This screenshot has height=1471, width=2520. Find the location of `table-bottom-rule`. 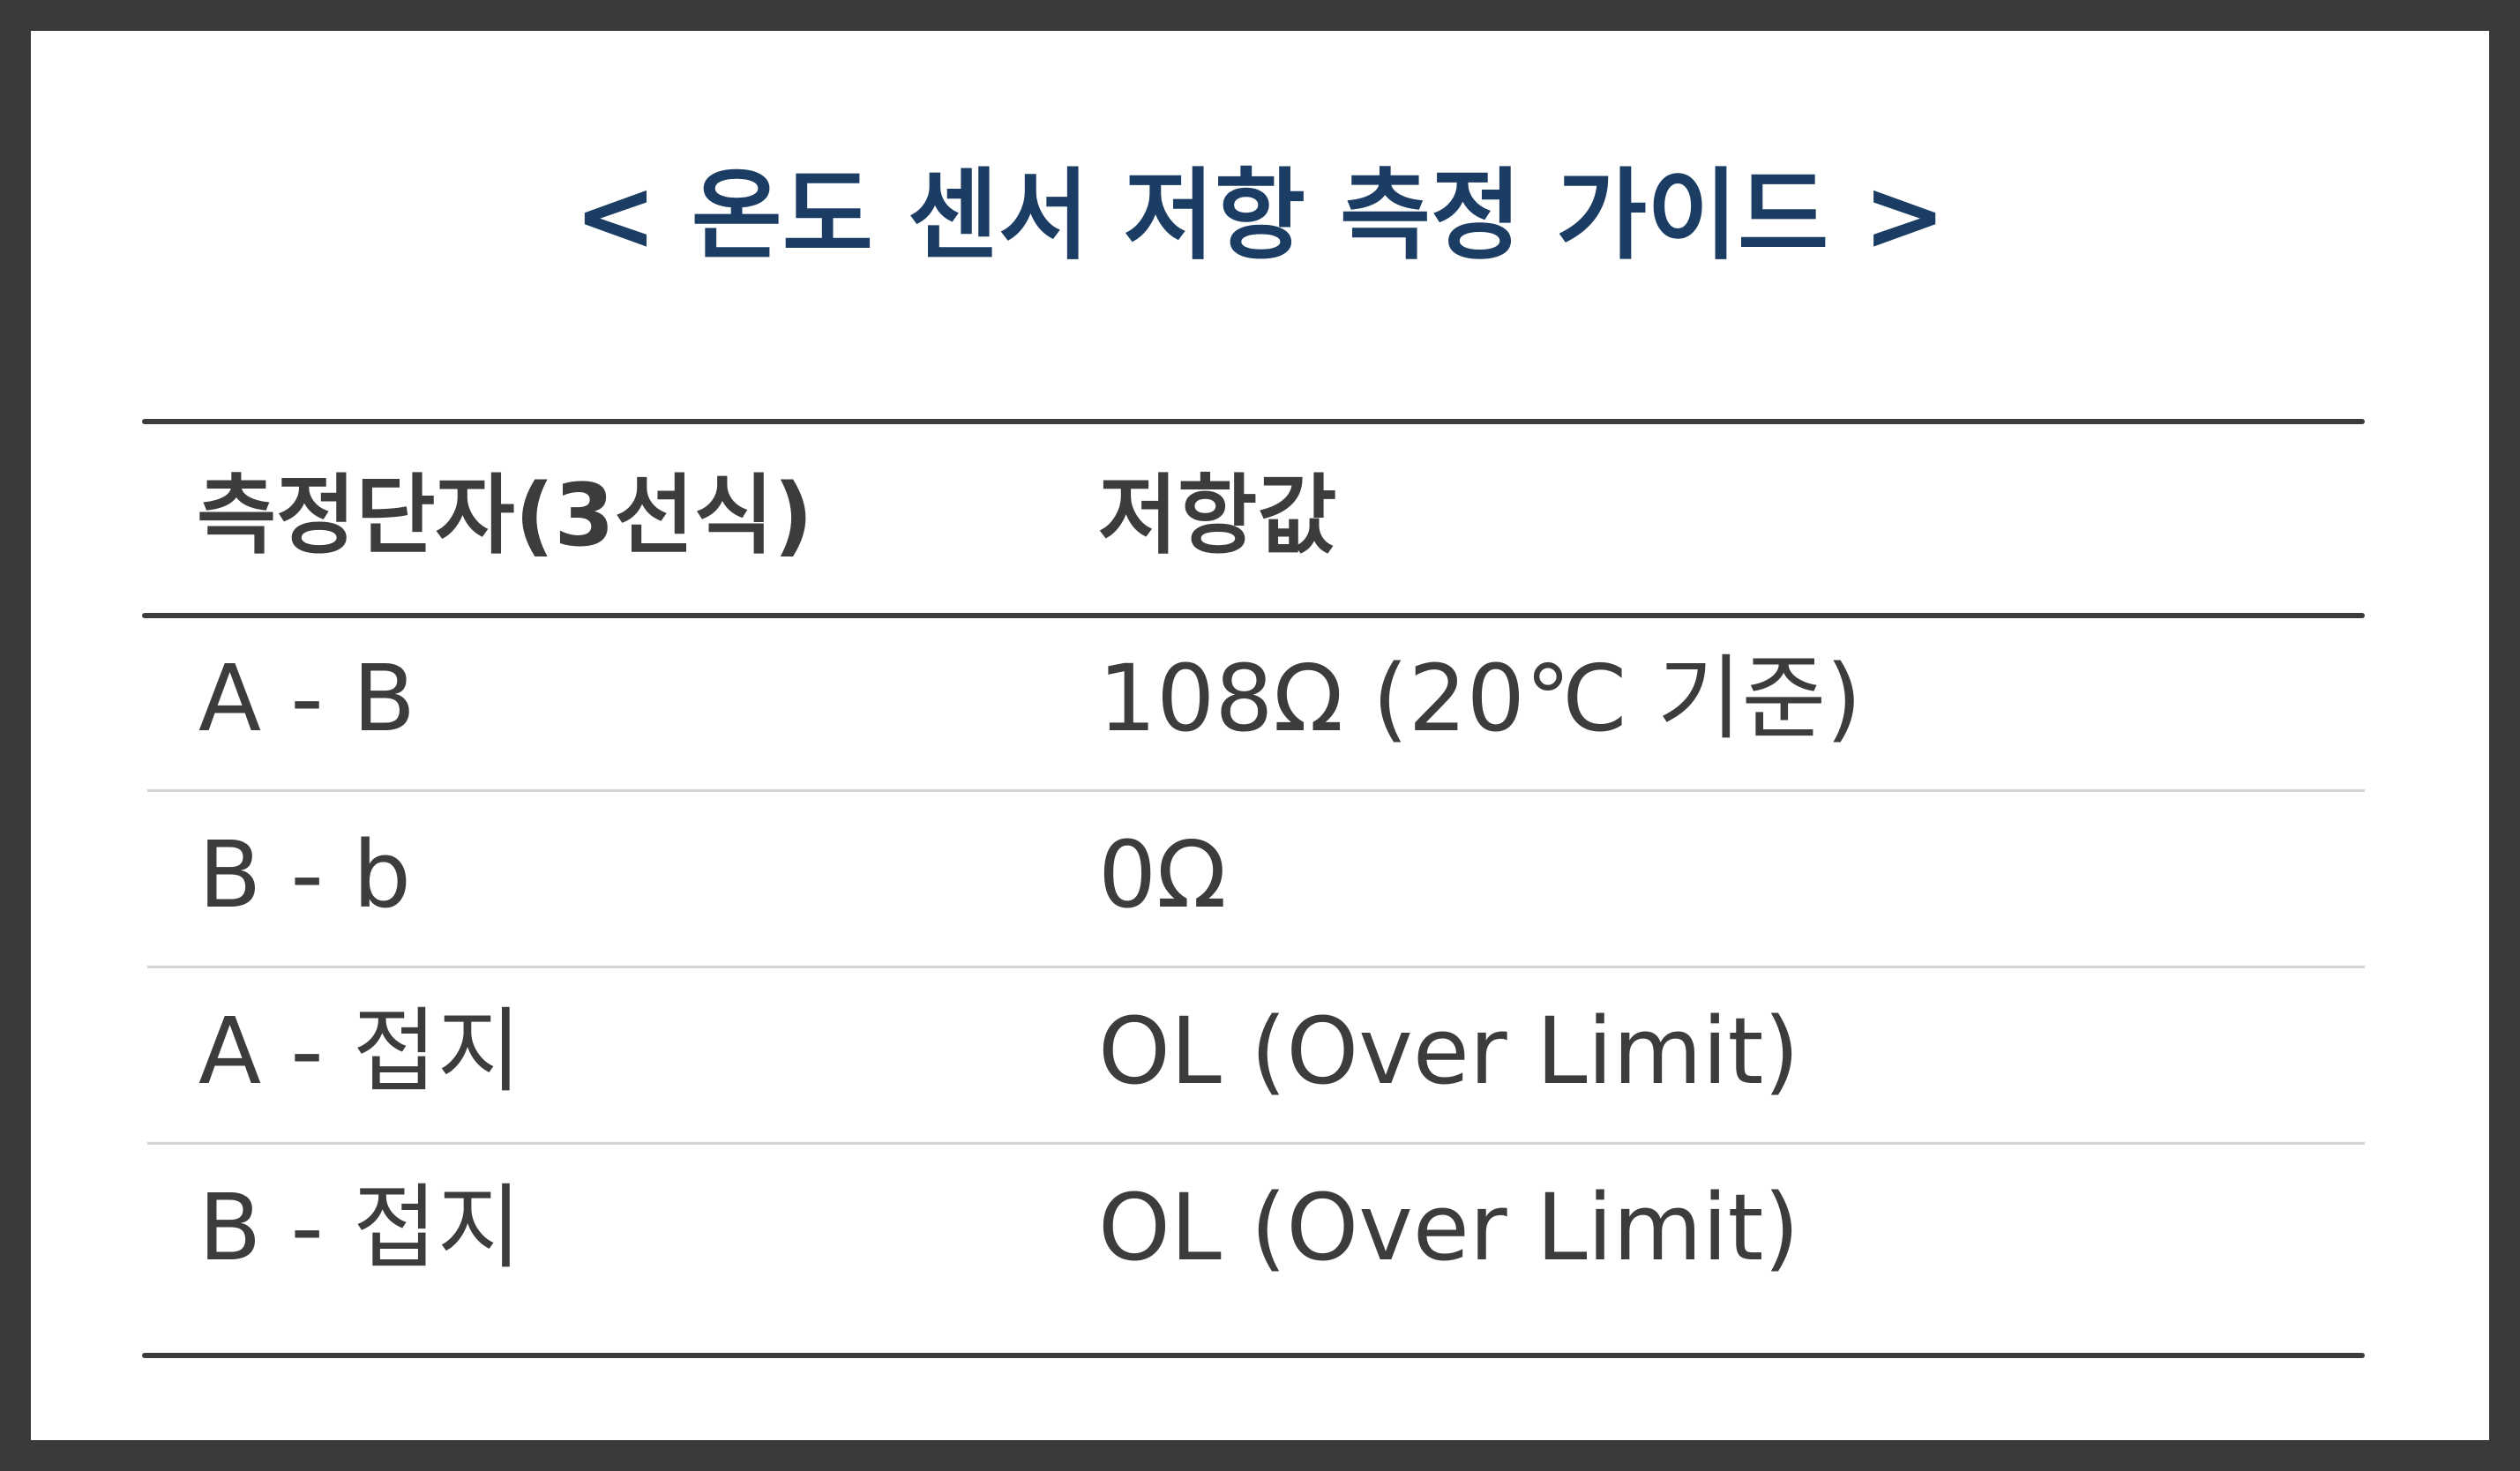

table-bottom-rule is located at coordinates (1253, 1355).